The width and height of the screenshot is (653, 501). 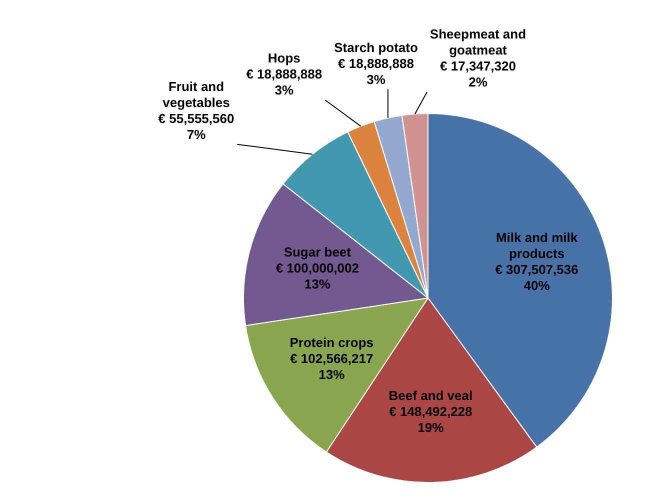 What do you see at coordinates (332, 366) in the screenshot?
I see `data-label: € 102,566,217 13%` at bounding box center [332, 366].